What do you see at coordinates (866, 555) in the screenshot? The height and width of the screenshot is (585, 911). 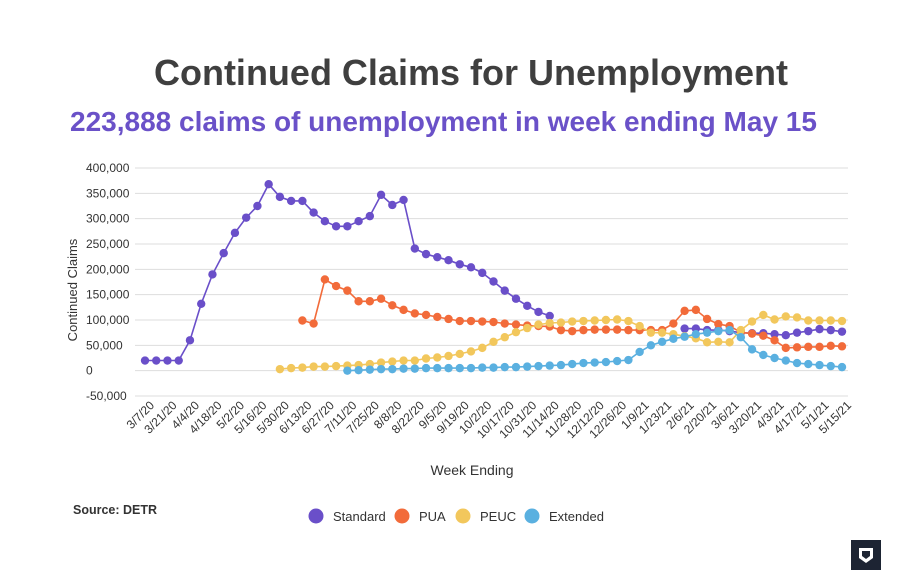 I see `news-outlet-logo-icon` at bounding box center [866, 555].